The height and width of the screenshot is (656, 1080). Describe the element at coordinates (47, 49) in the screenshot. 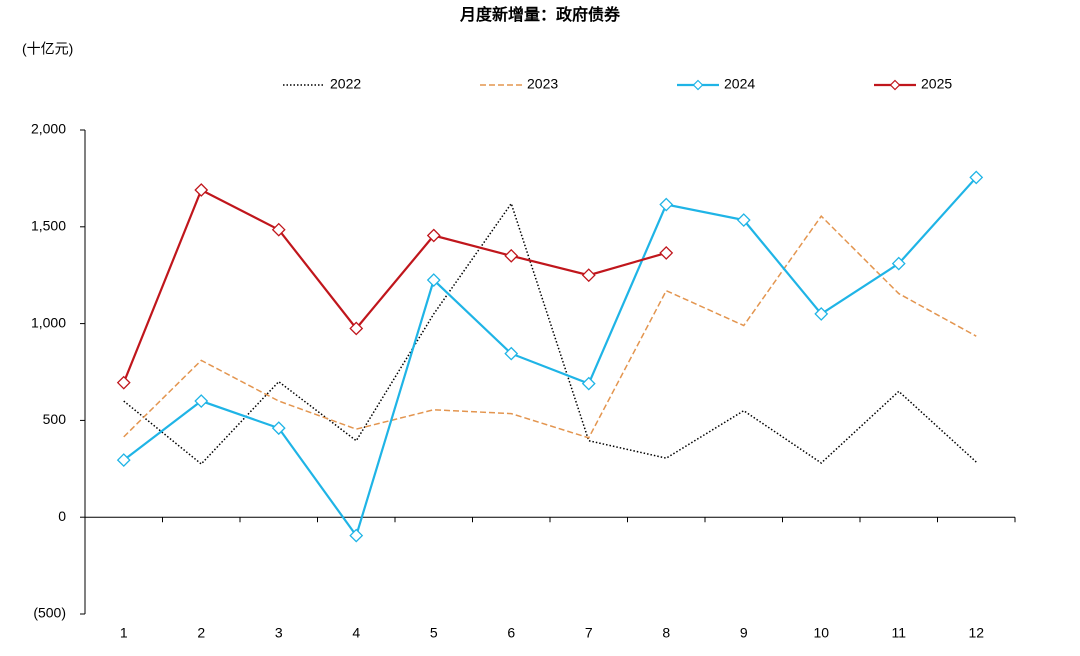

I see `y-axis-label: (十亿元)` at that location.